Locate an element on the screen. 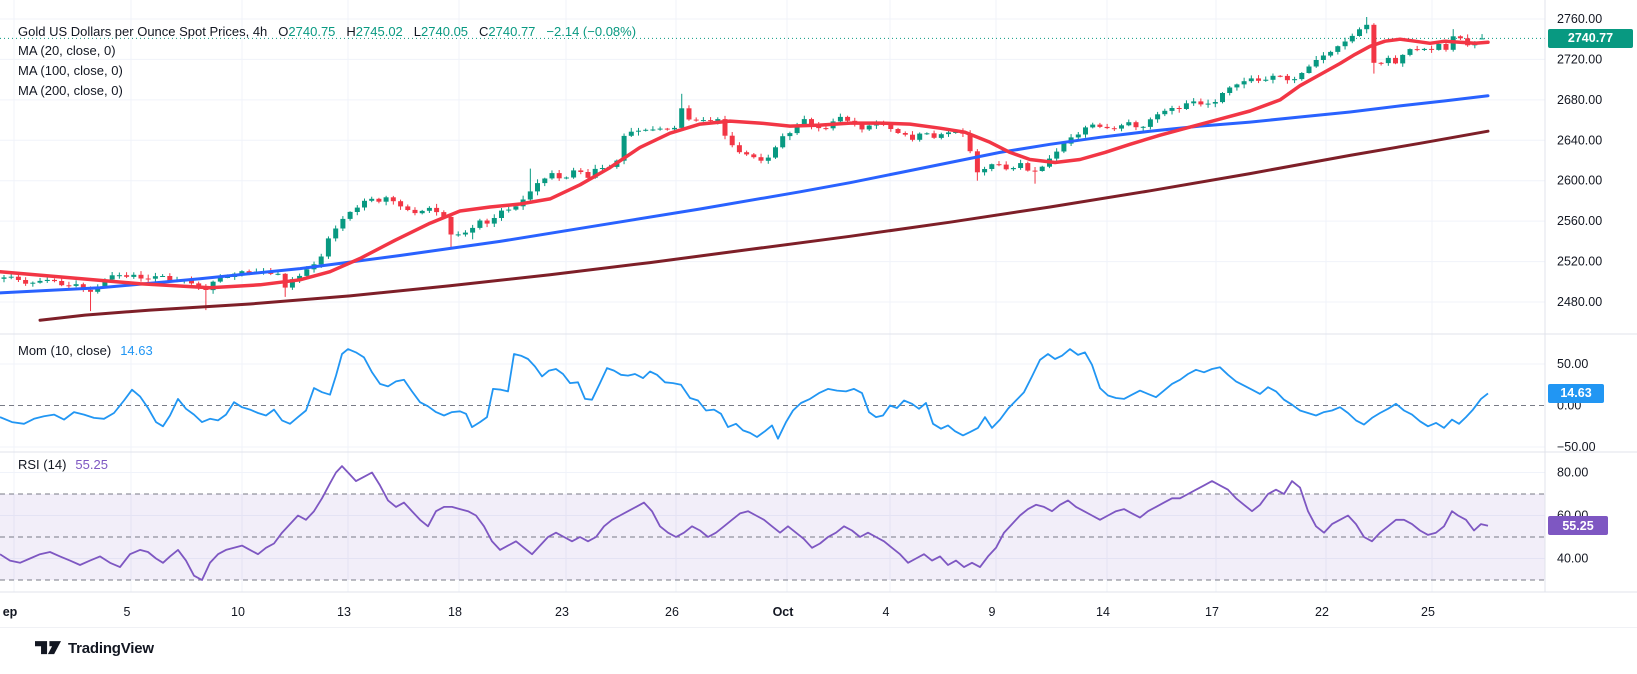 The height and width of the screenshot is (674, 1637). ohlc-open: O2740.75 is located at coordinates (307, 31).